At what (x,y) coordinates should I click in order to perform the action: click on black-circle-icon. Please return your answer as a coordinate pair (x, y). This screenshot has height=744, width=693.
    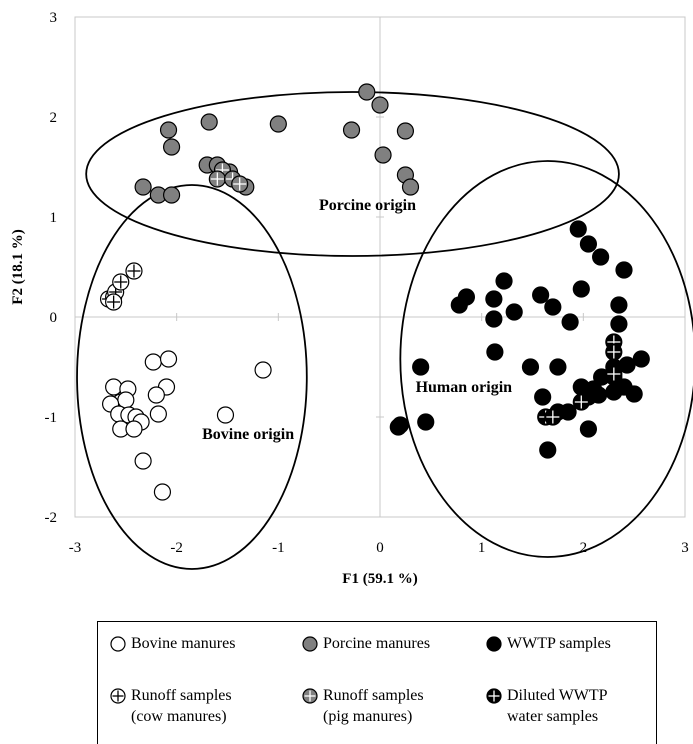
    Looking at the image, I should click on (494, 644).